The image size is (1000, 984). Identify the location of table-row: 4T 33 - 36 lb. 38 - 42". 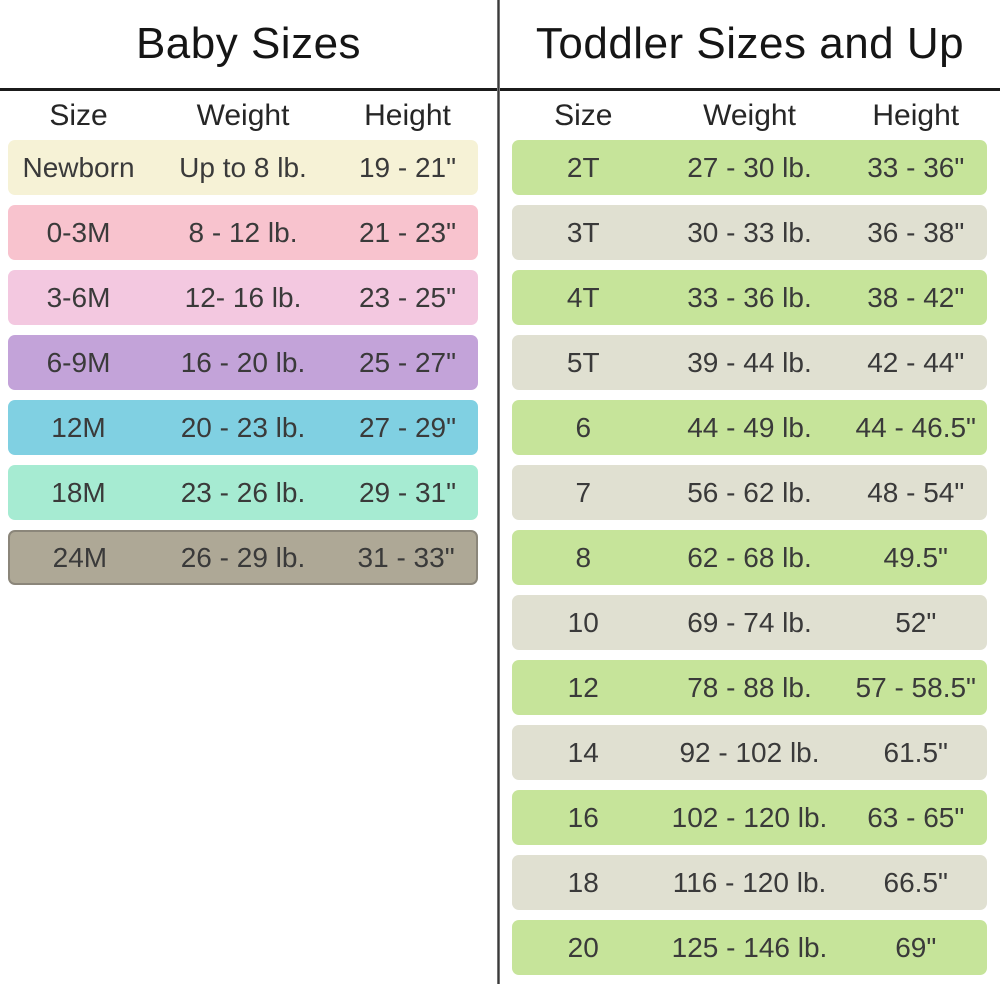
(749, 297).